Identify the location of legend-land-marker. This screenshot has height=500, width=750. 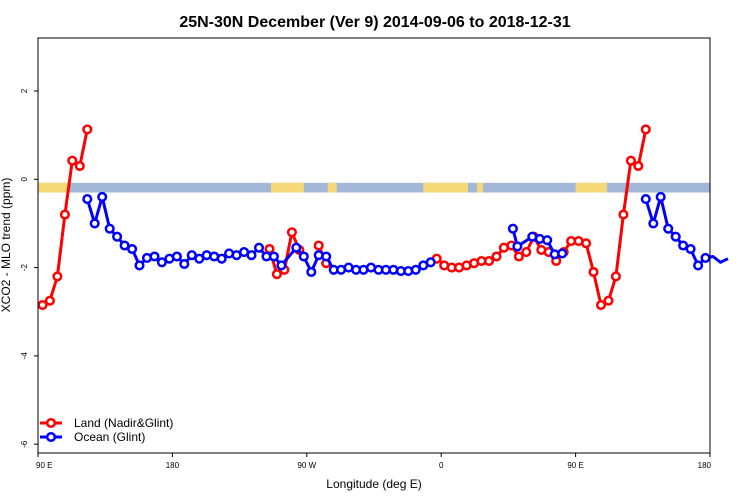
(51, 423).